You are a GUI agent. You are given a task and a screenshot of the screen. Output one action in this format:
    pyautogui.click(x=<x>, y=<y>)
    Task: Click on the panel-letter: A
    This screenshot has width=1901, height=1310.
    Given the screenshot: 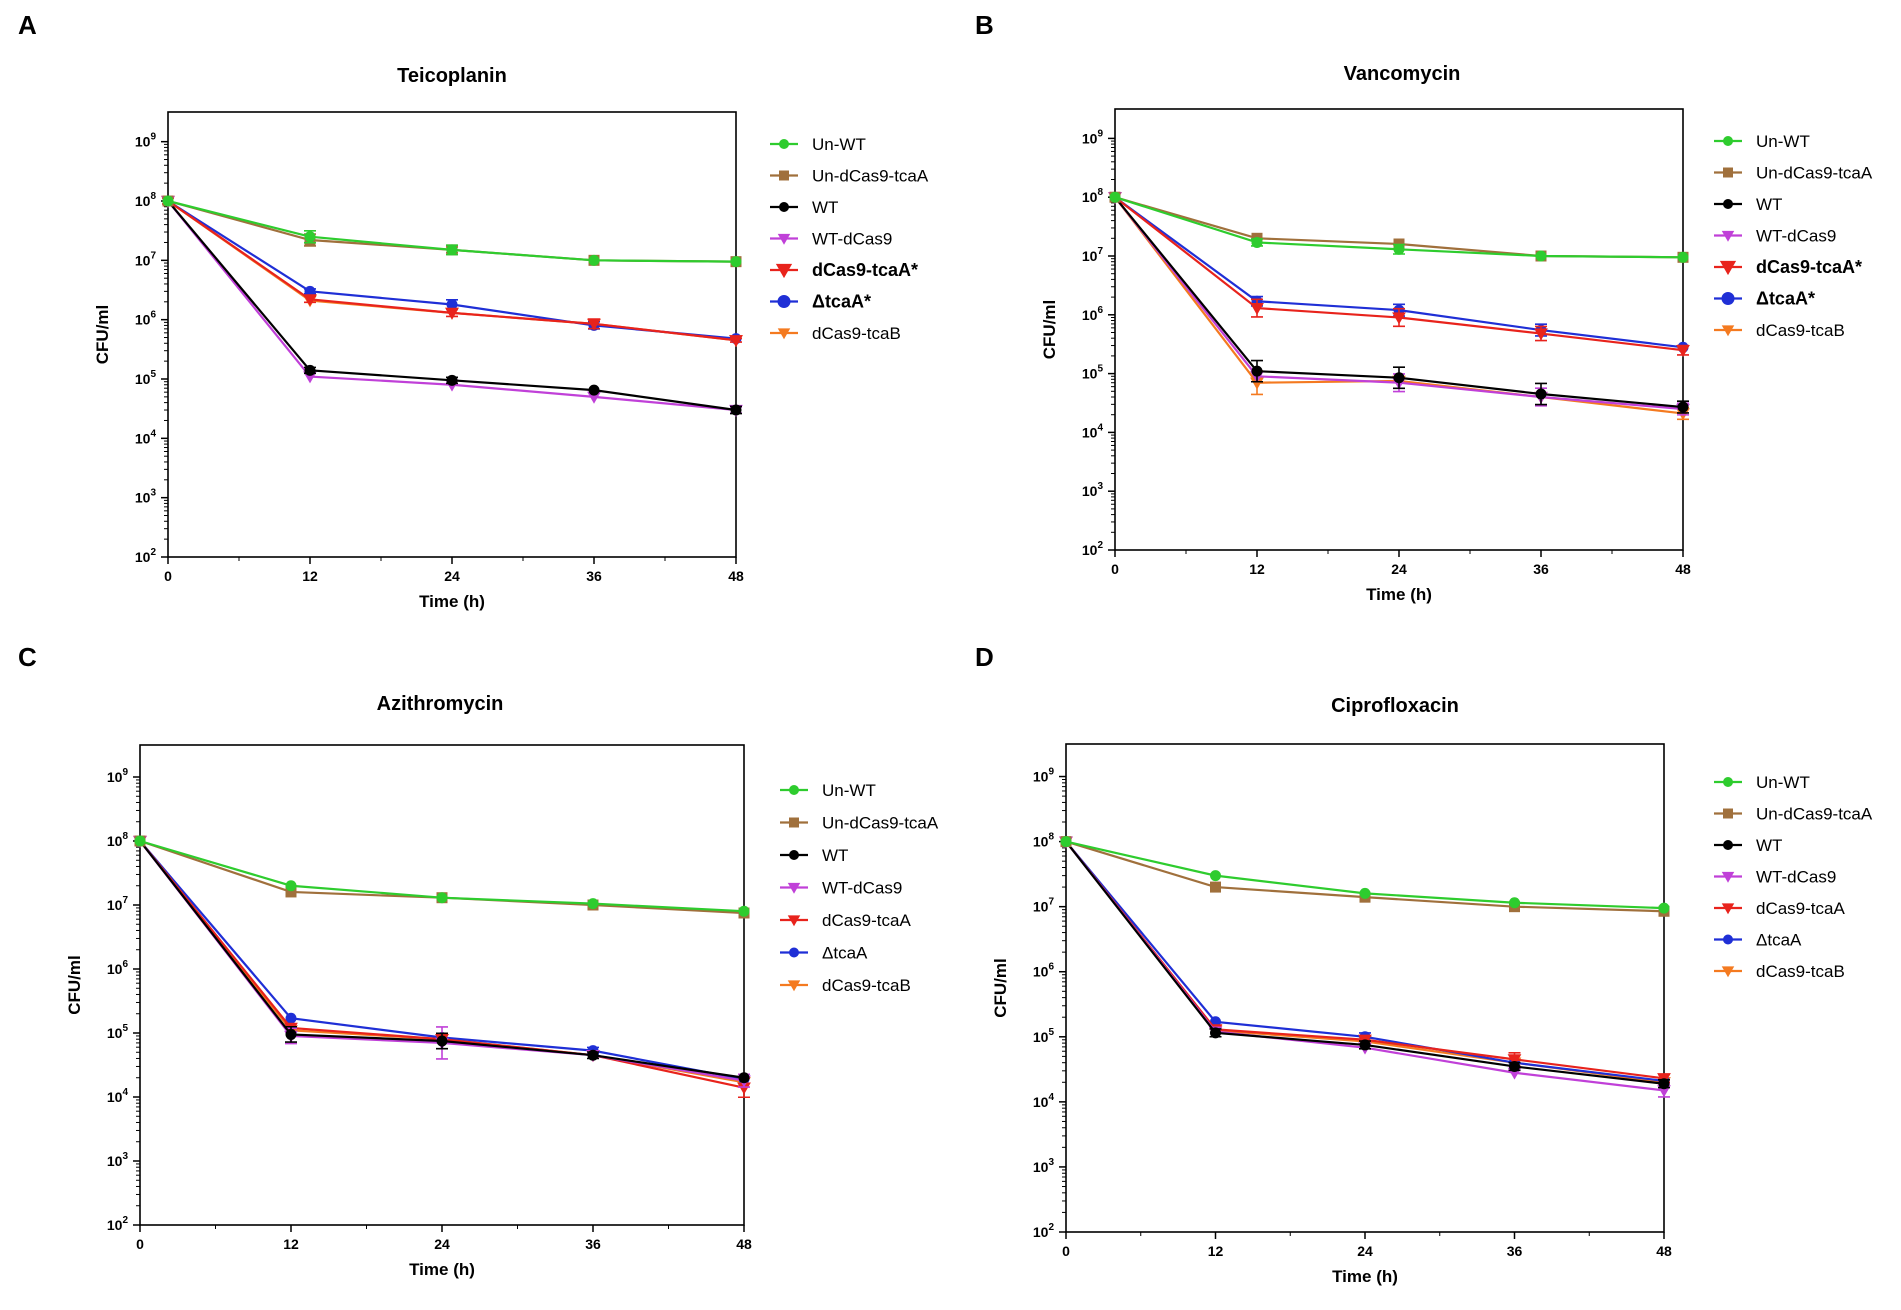 What is the action you would take?
    pyautogui.click(x=27, y=25)
    